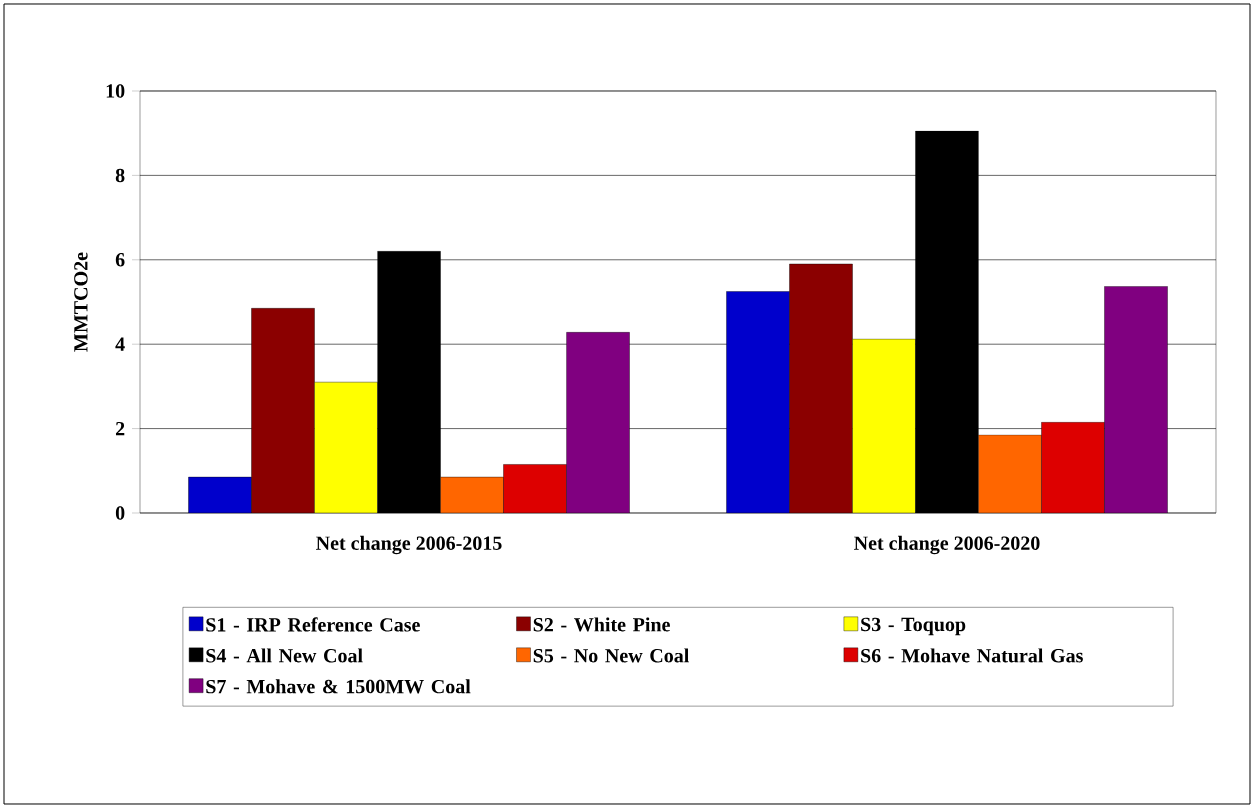 The image size is (1254, 808). I want to click on legend-label: S2 - White Pine, so click(601, 624).